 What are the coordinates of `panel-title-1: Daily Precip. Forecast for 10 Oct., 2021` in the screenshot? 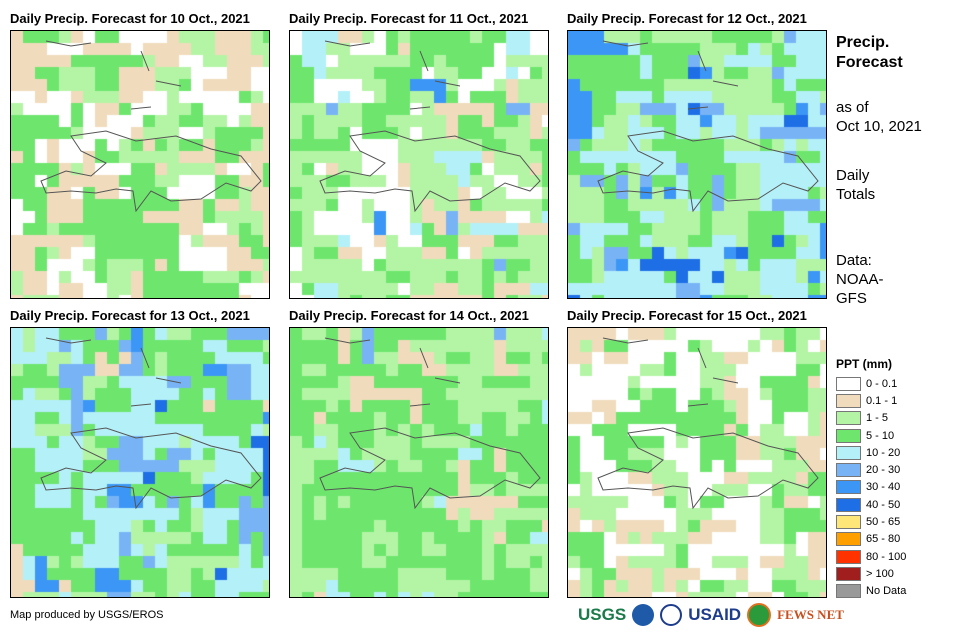 It's located at (130, 18).